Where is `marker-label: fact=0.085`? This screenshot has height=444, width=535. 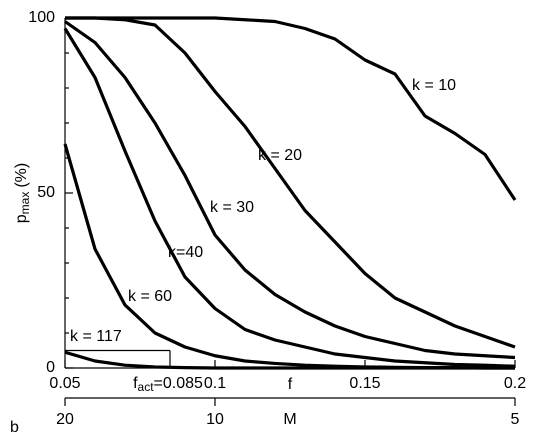 marker-label: fact=0.085 is located at coordinates (168, 384).